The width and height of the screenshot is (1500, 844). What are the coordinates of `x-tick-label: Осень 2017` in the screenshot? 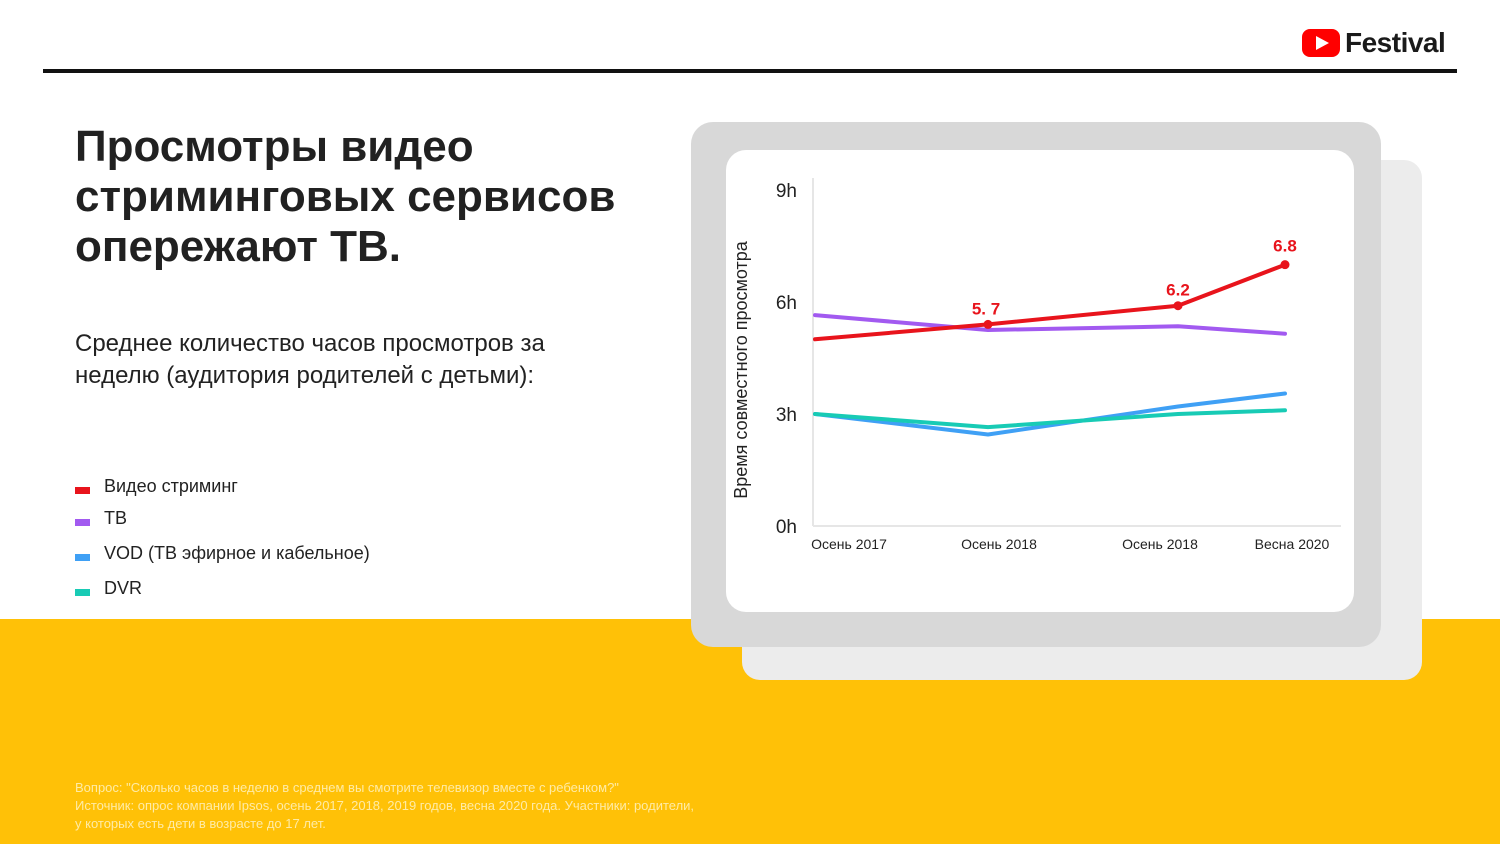 It's located at (849, 544).